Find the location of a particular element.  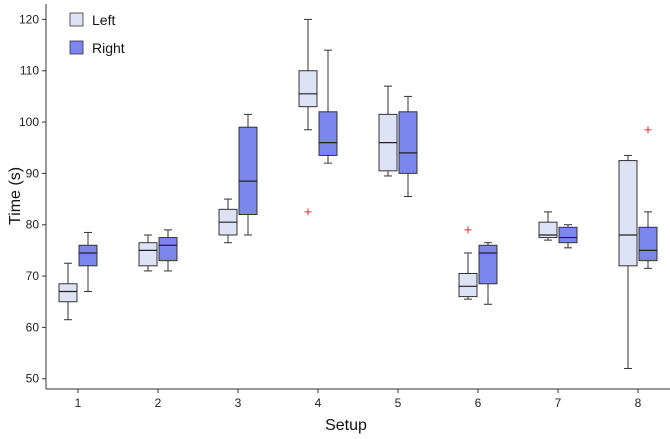

legend-label-left: Left is located at coordinates (103, 20).